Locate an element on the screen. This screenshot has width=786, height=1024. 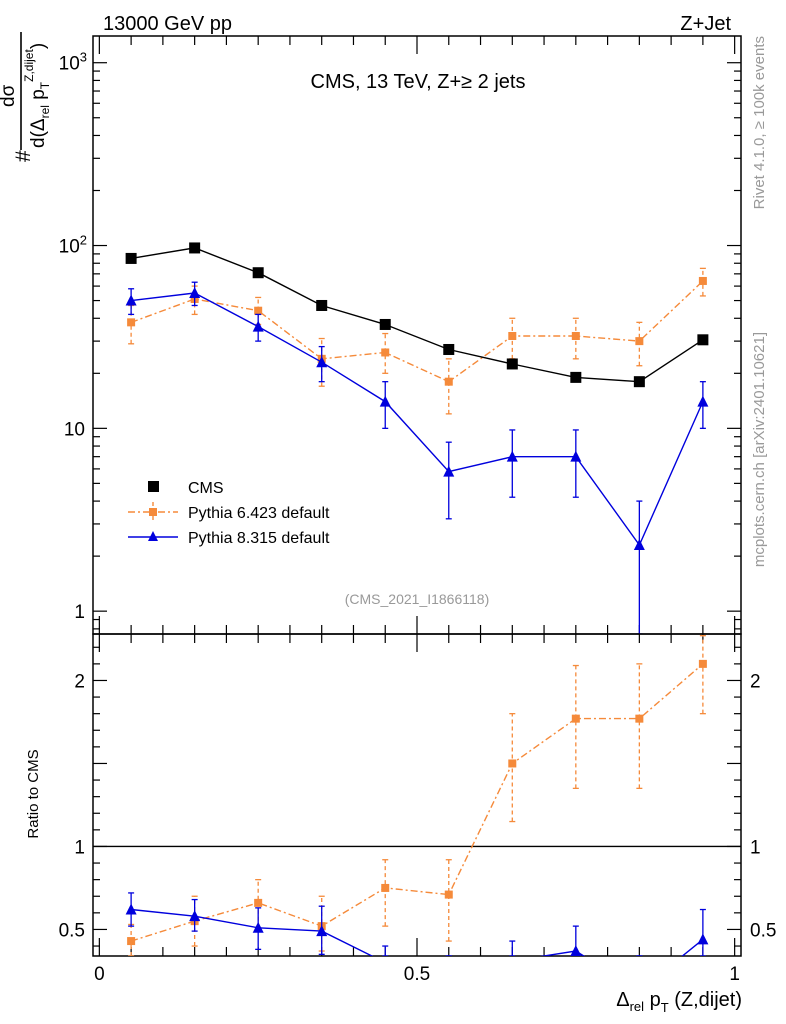
ratio-y-axis-label: Ratio to CMS is located at coordinates (33, 793).